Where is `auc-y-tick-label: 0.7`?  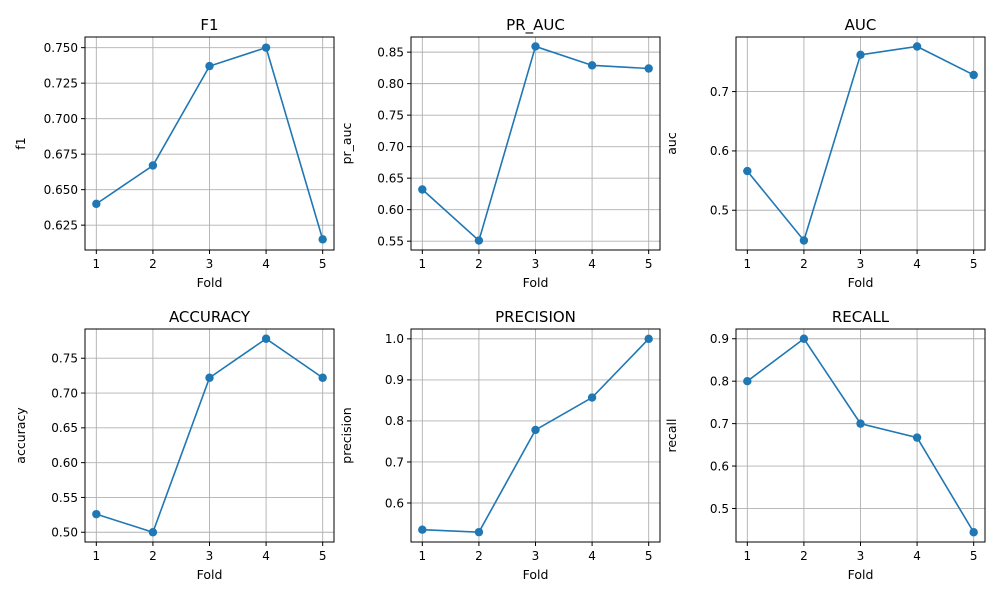 auc-y-tick-label: 0.7 is located at coordinates (719, 92).